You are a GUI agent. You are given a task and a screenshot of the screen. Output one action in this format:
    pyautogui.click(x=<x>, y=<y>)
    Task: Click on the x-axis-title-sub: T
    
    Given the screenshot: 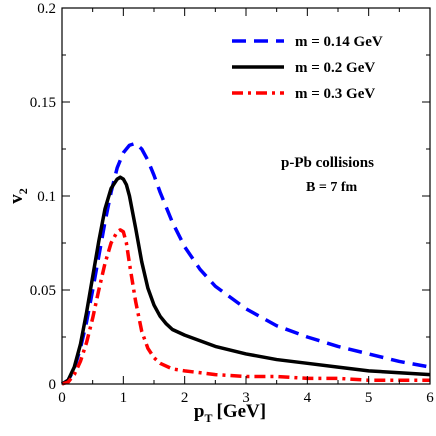 What is the action you would take?
    pyautogui.click(x=208, y=418)
    